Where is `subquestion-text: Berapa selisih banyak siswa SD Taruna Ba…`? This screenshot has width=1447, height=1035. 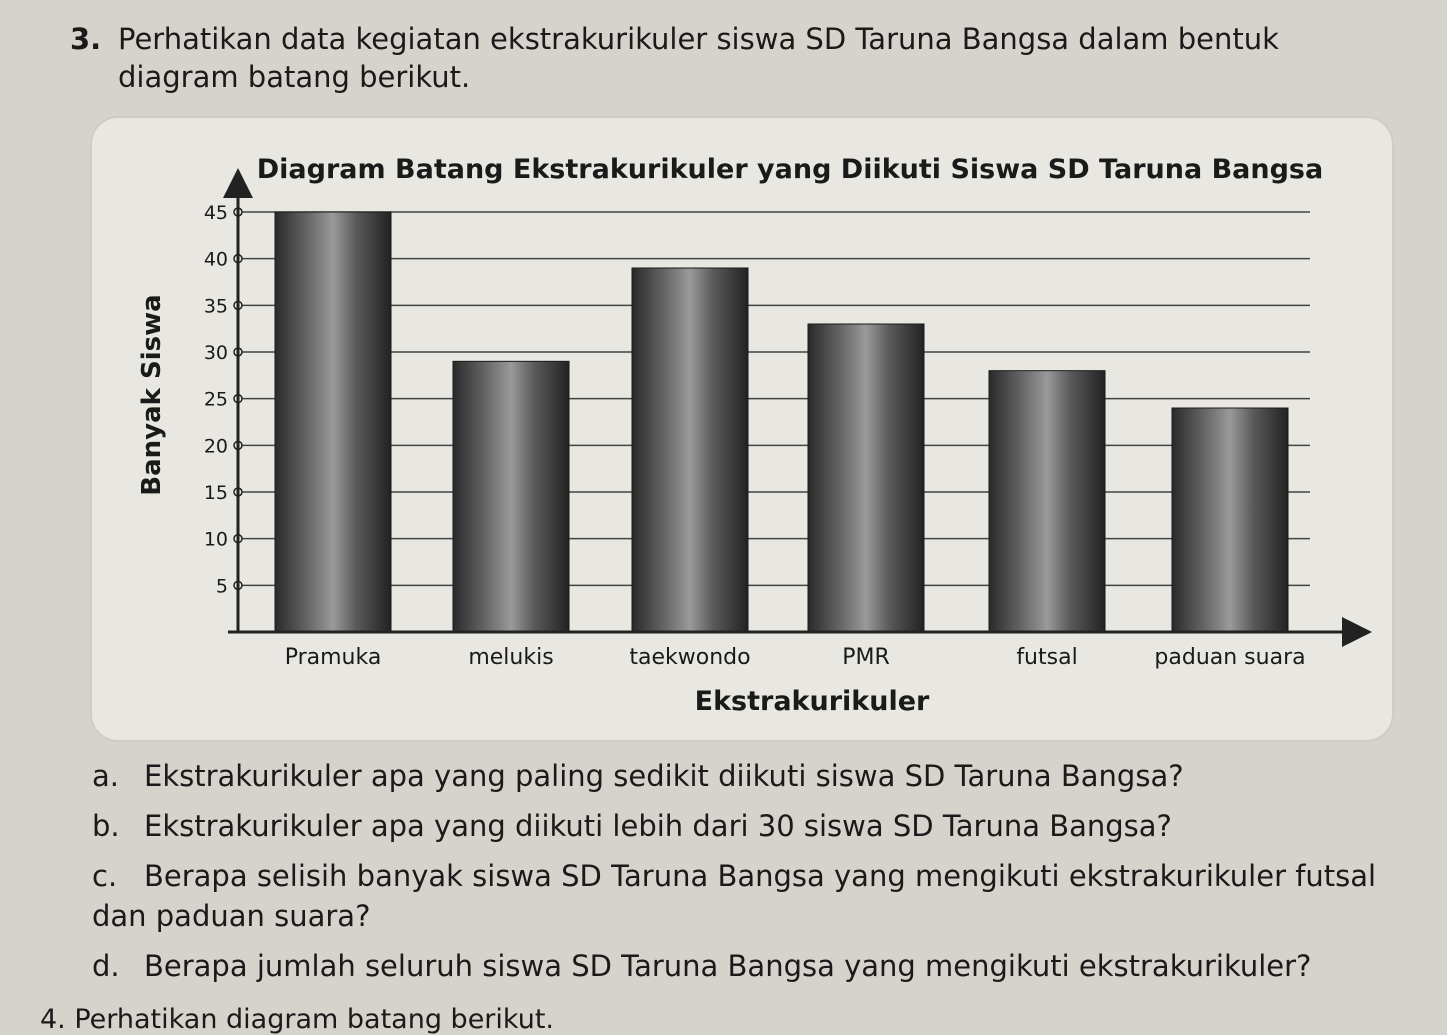 subquestion-text: Berapa selisih banyak siswa SD Taruna Ba… is located at coordinates (734, 896).